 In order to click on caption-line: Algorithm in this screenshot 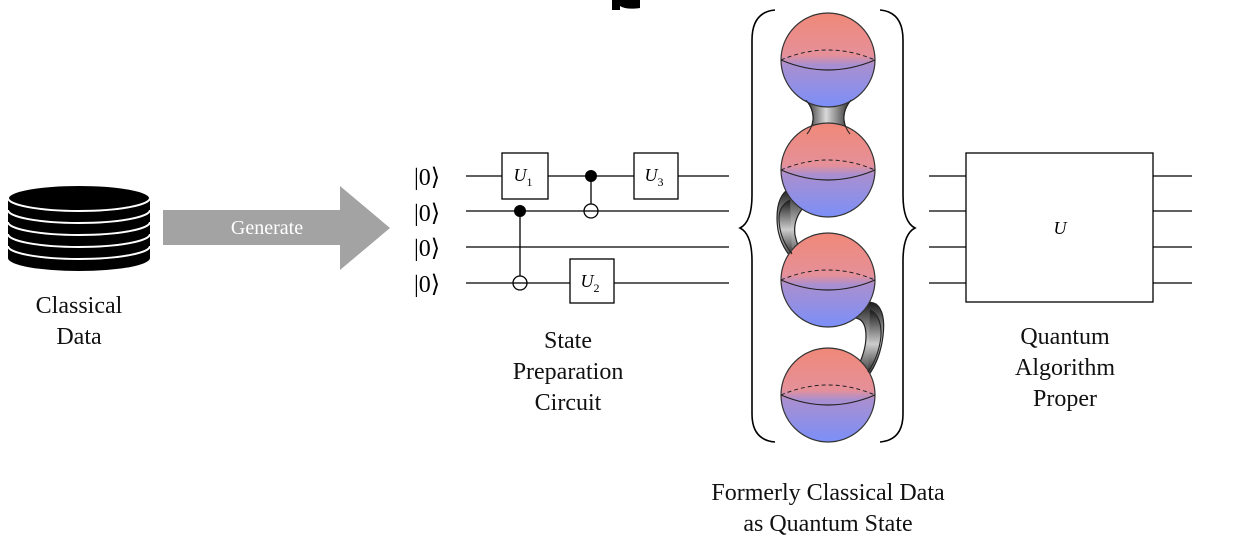, I will do `click(1065, 368)`.